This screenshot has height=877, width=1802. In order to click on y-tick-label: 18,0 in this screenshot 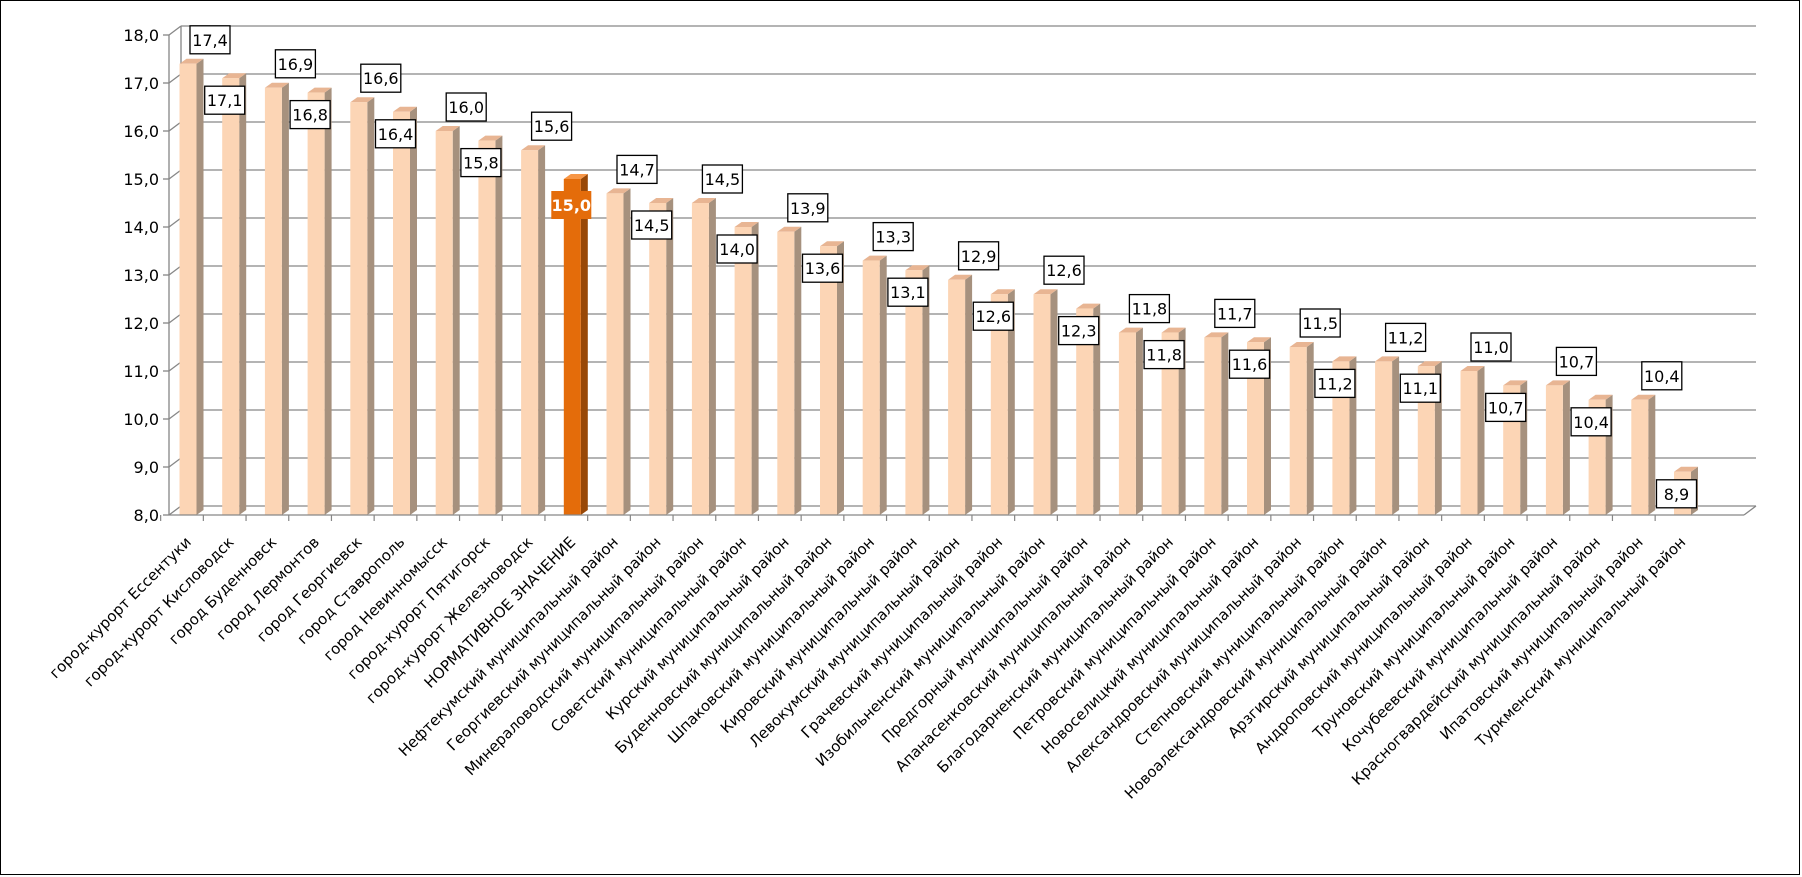, I will do `click(141, 35)`.